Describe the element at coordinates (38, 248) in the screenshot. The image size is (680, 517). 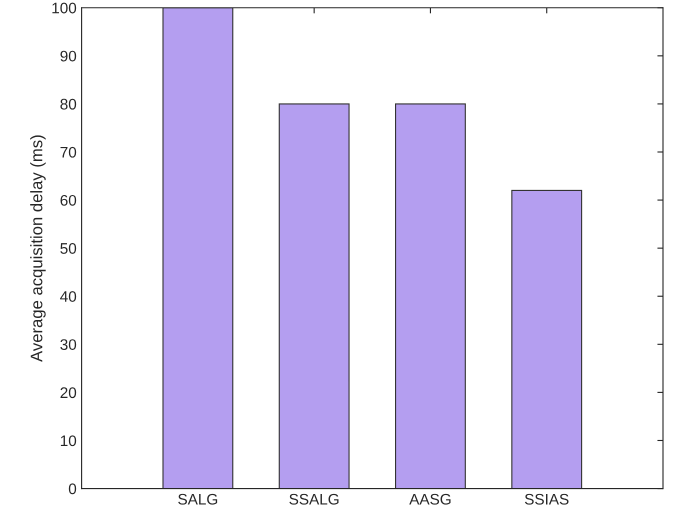
I see `y-axis-title: Average acquisition delay (ms)` at that location.